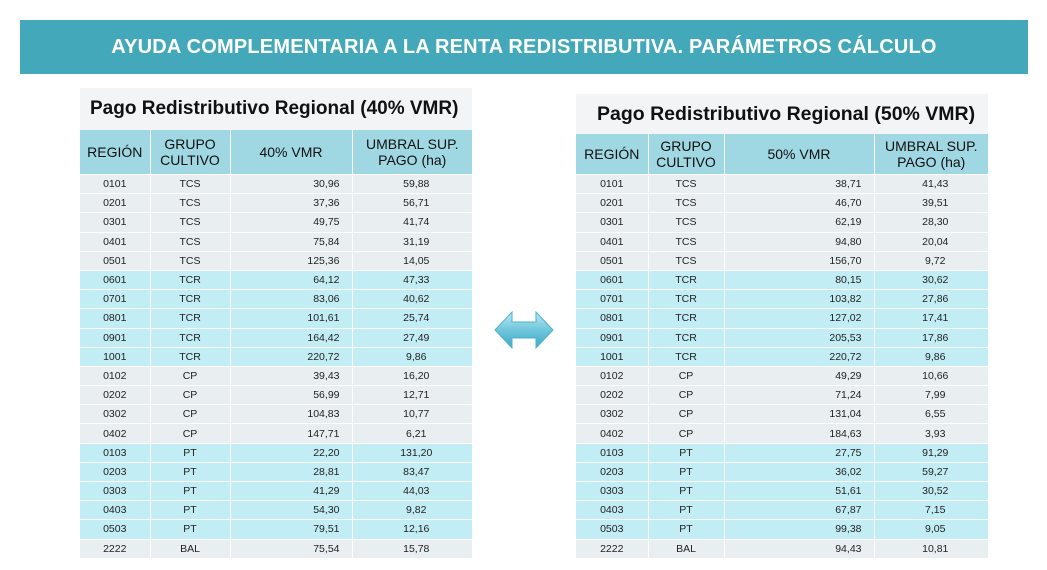 The width and height of the screenshot is (1047, 570). Describe the element at coordinates (291, 548) in the screenshot. I see `cell-vmr: 75,54` at that location.